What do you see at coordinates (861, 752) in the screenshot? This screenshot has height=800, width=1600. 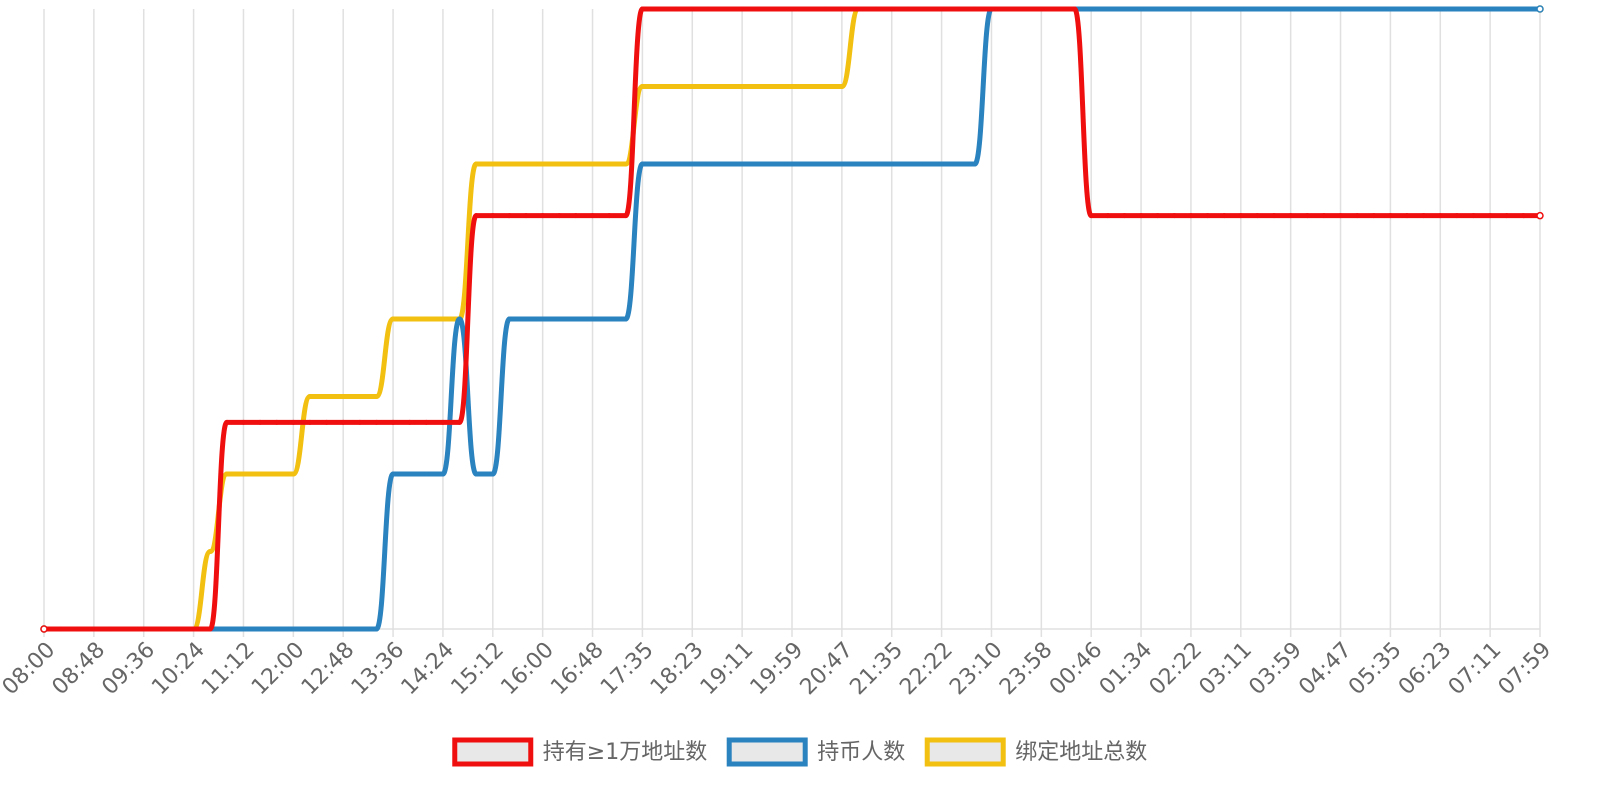 I see `legend-label: 持币人数` at bounding box center [861, 752].